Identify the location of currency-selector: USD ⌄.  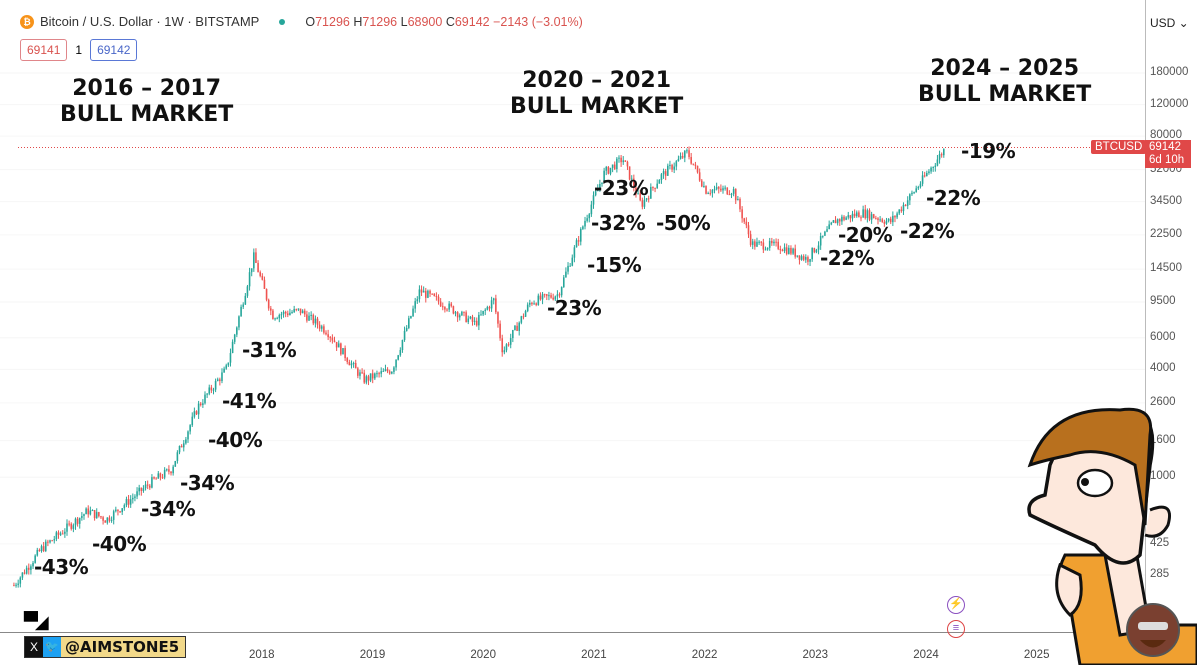
(1169, 23).